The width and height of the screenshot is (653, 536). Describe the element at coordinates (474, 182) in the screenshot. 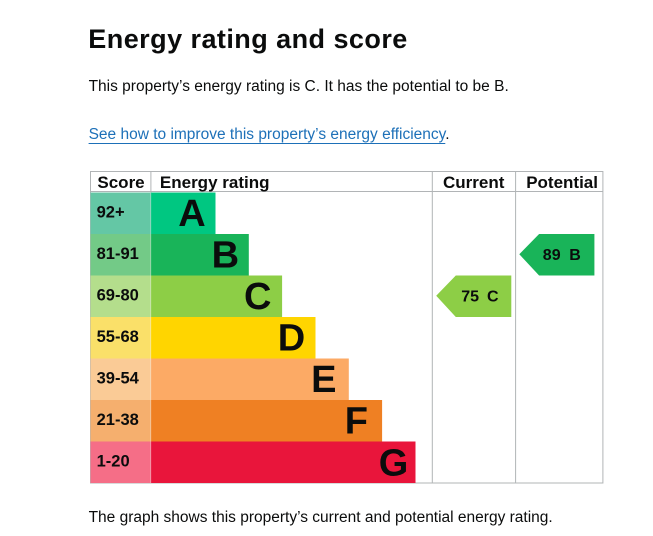

I see `svg-text: Current` at that location.